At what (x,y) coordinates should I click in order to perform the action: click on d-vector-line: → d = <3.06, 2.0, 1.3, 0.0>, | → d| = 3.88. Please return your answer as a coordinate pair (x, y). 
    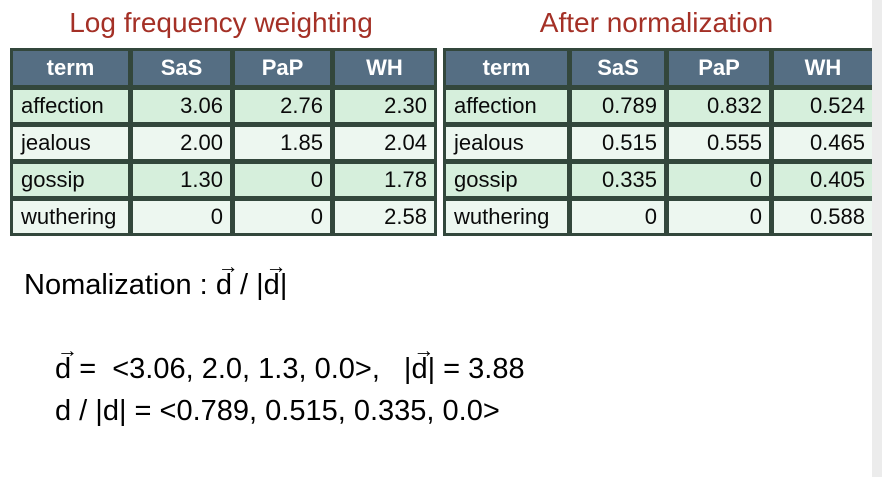
    Looking at the image, I should click on (290, 363).